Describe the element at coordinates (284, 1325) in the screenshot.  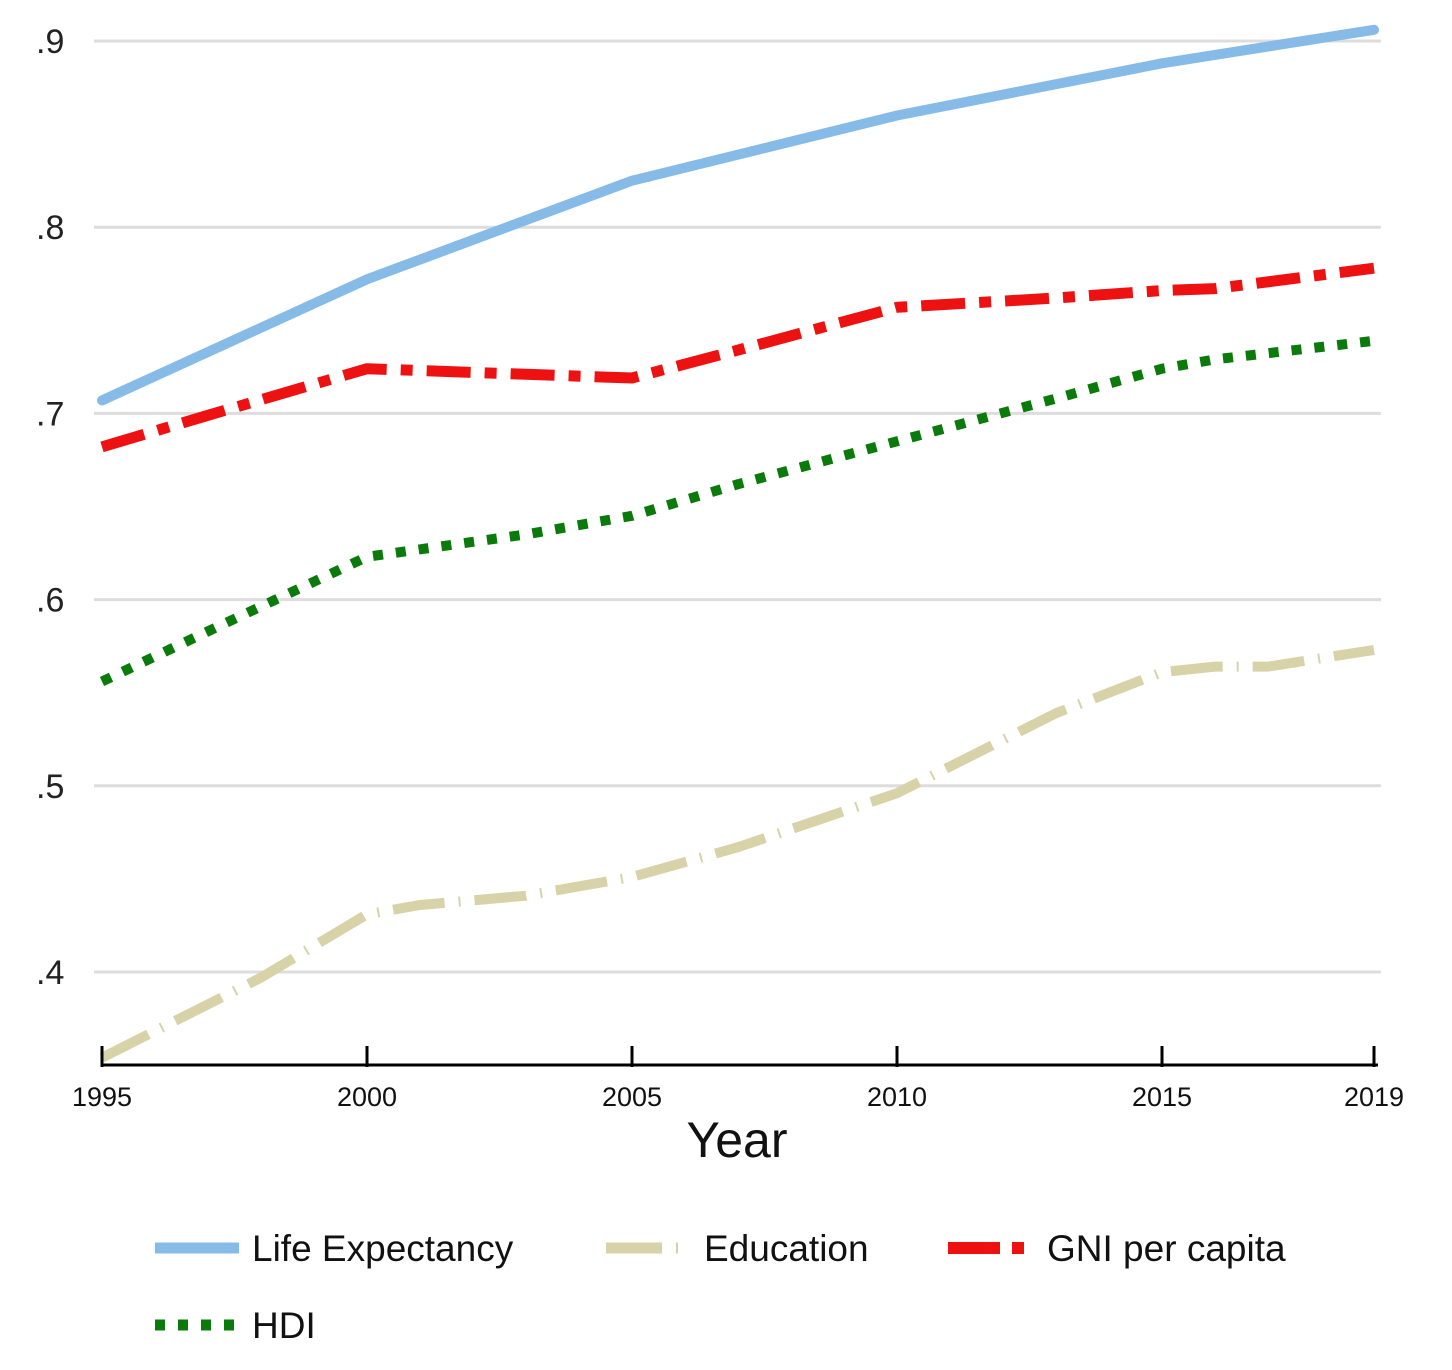
I see `legend-label-hdi: HDI` at that location.